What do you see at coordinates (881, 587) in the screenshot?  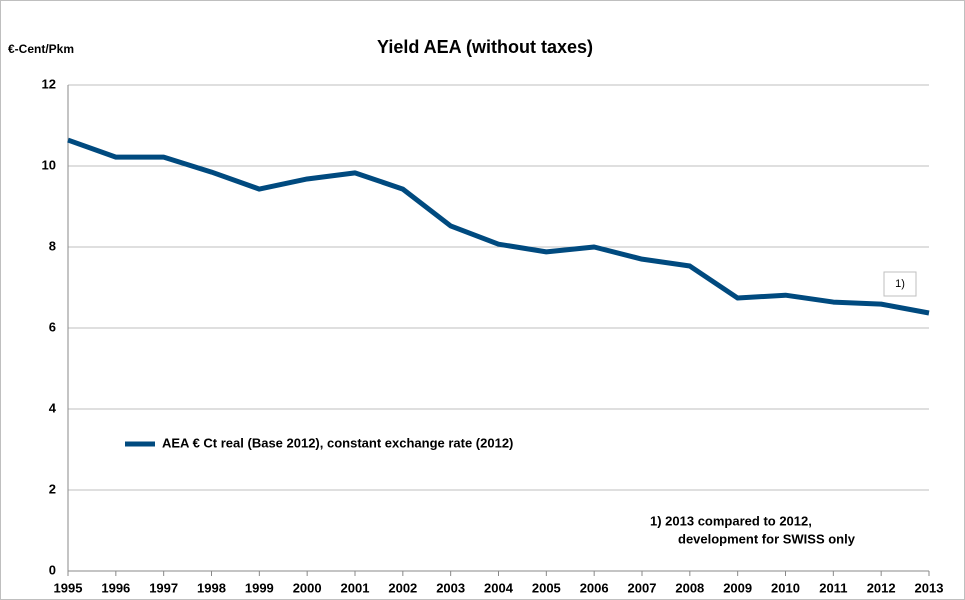 I see `x-tick-label: 2012` at bounding box center [881, 587].